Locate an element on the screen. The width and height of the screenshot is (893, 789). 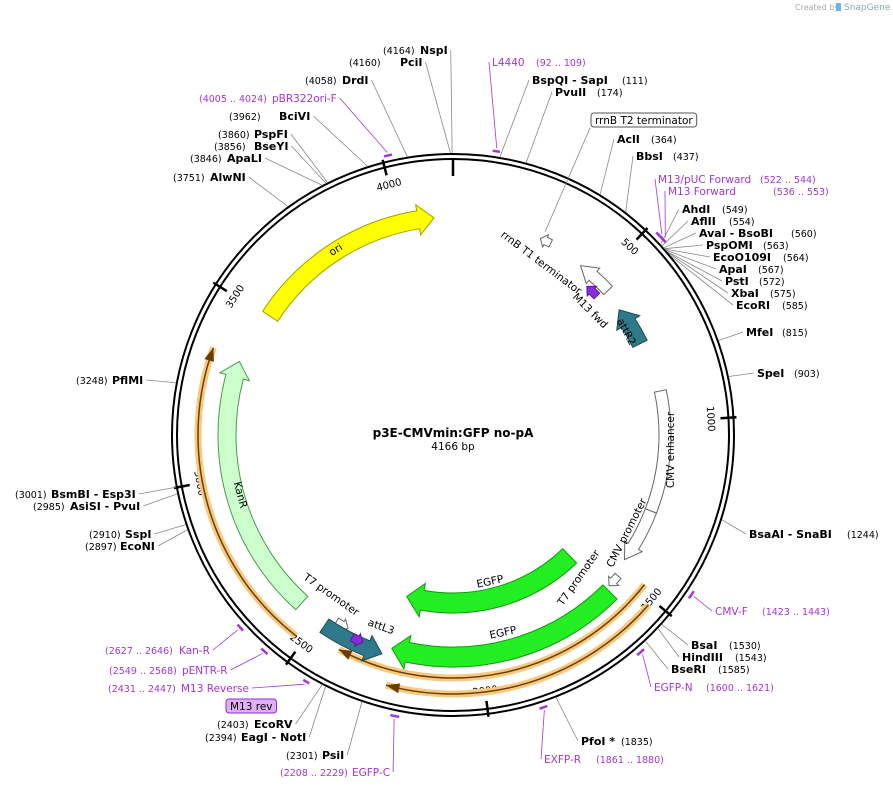
site-name: NspI is located at coordinates (434, 50).